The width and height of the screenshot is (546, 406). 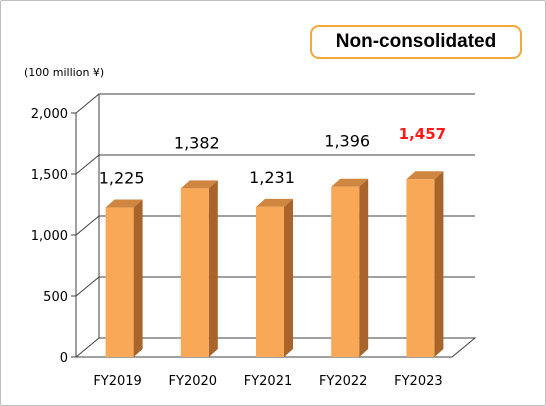 I want to click on unit-label: (100 million ¥), so click(x=64, y=72).